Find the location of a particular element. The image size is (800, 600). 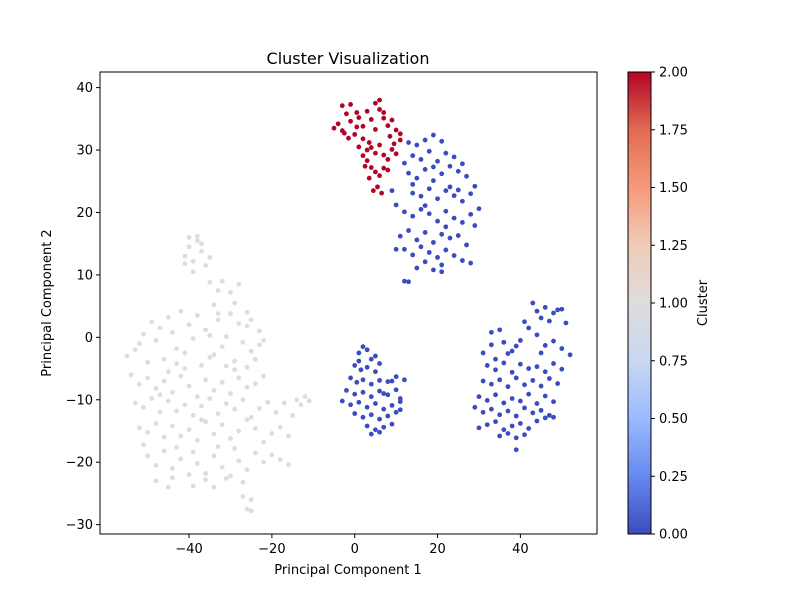

colorbar-tick-label: 1.75 is located at coordinates (673, 130).